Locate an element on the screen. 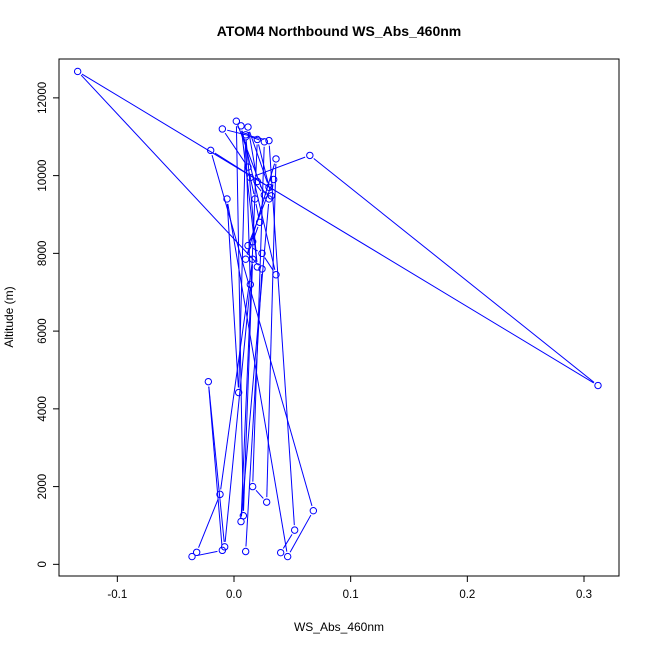 Image resolution: width=650 pixels, height=650 pixels. x-tick-label: -0.1 is located at coordinates (117, 595).